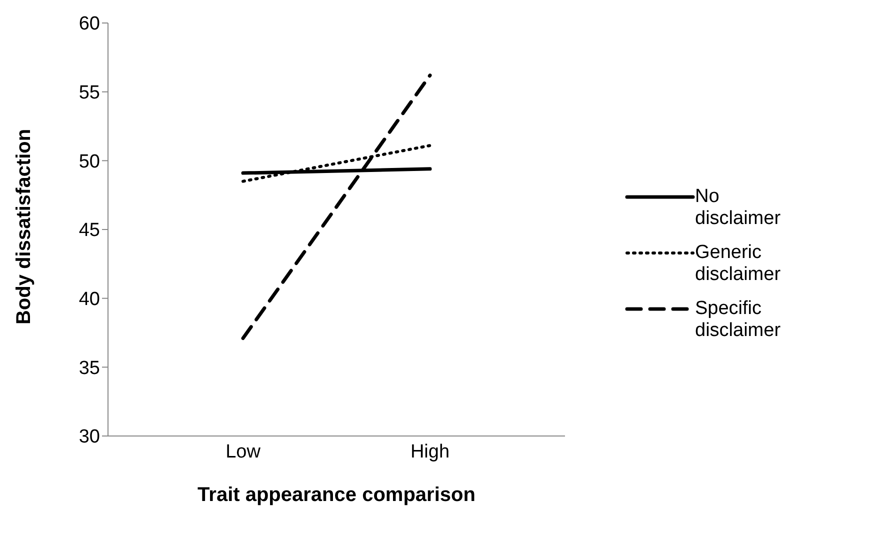 The width and height of the screenshot is (893, 539). I want to click on legend-label: Specific disclaimer, so click(738, 320).